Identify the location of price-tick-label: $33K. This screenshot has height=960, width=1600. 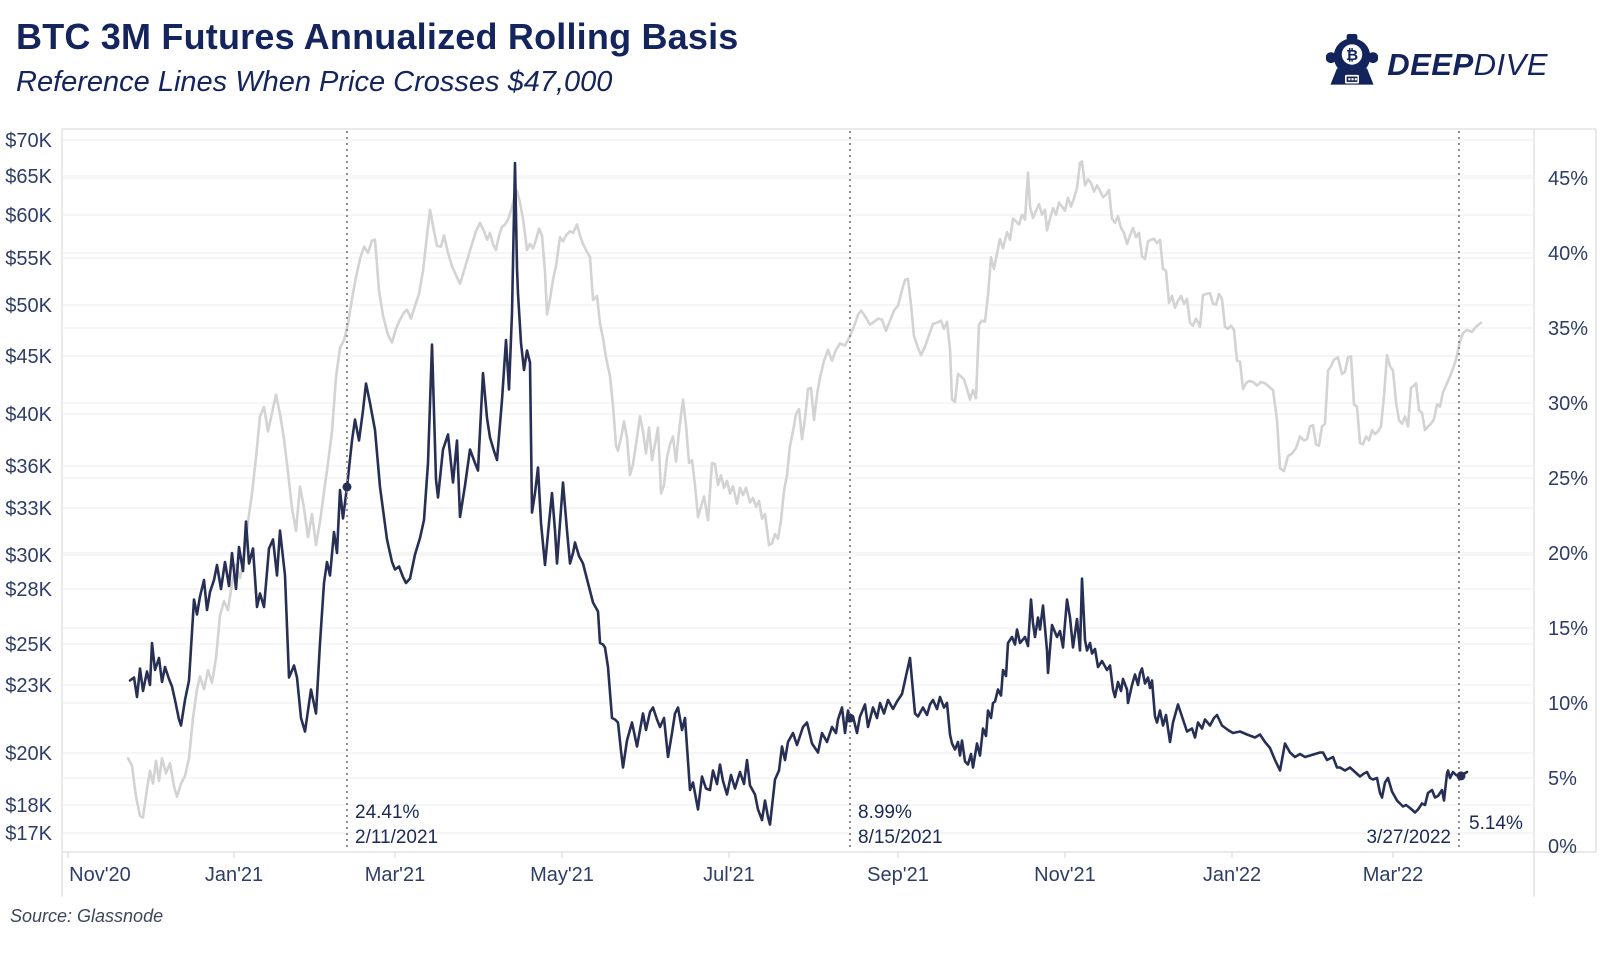
(28, 509).